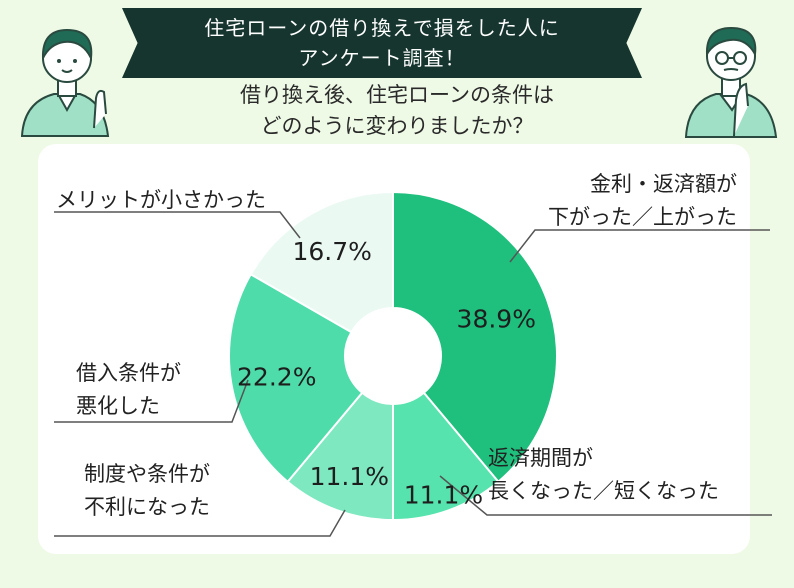  What do you see at coordinates (642, 217) in the screenshot?
I see `label-rate-line-2: 下がった／上がった` at bounding box center [642, 217].